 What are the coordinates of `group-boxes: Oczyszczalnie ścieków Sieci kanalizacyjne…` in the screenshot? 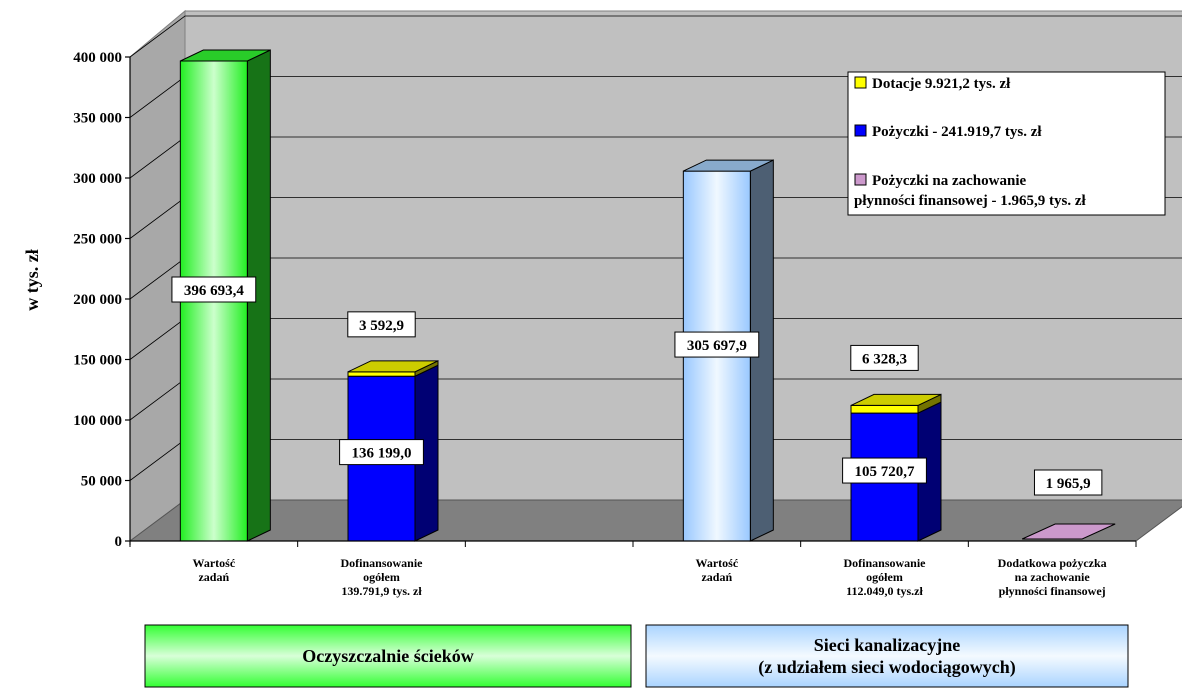 It's located at (636, 656).